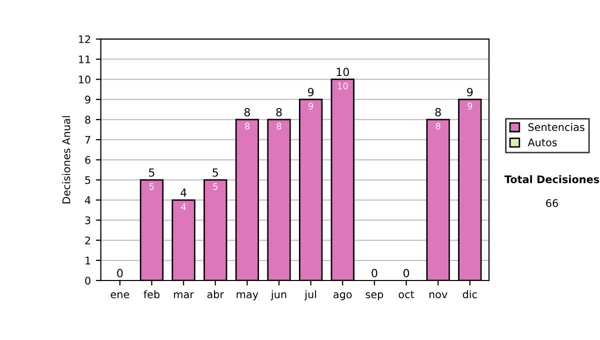 The width and height of the screenshot is (600, 340). Describe the element at coordinates (87, 140) in the screenshot. I see `y-tick-label: 7` at that location.